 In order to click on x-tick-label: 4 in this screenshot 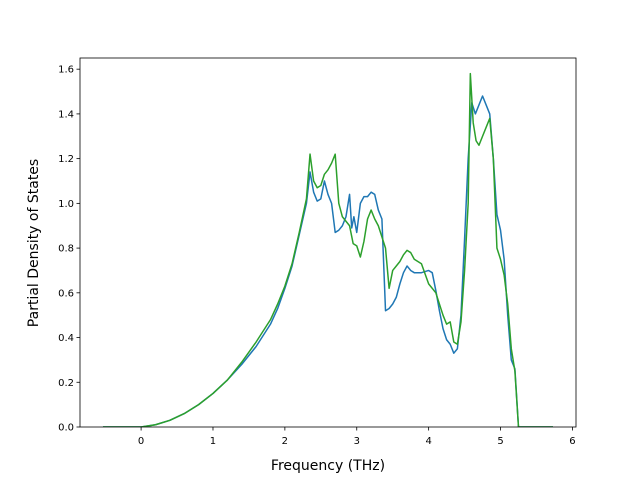, I will do `click(428, 441)`.